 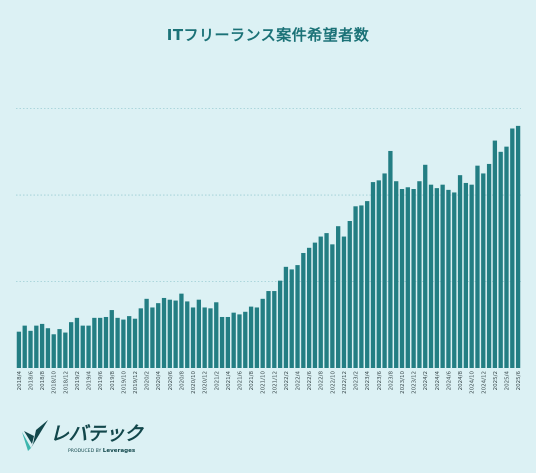 I want to click on x-tick-label: 2022/10, so click(x=333, y=382).